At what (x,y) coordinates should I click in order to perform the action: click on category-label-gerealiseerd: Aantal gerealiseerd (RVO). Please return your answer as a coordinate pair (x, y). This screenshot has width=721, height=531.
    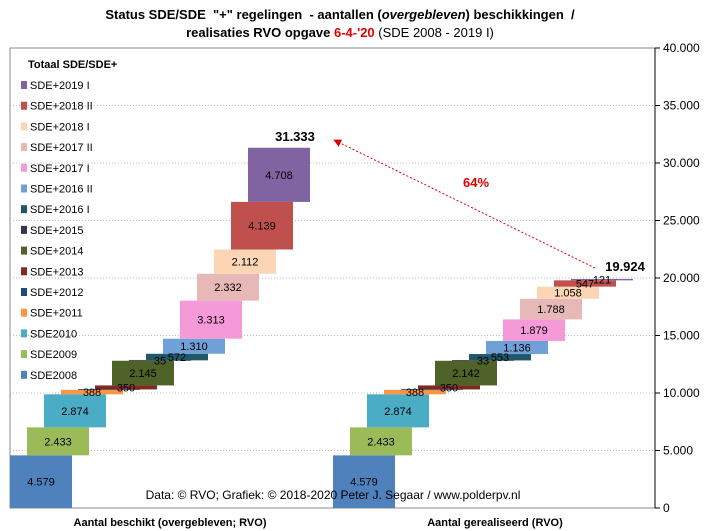
    Looking at the image, I should click on (495, 523).